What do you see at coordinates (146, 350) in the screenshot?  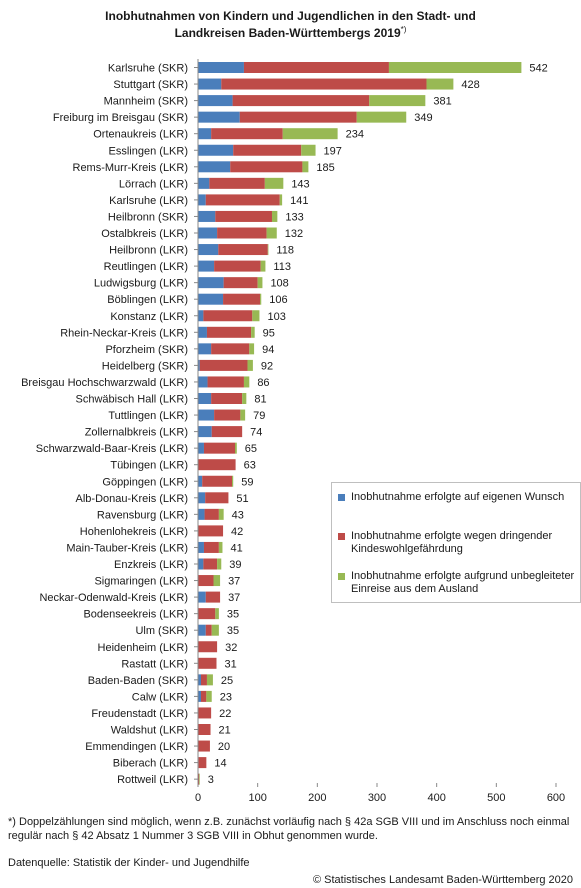 I see `category-label: Pforzheim (SKR)` at bounding box center [146, 350].